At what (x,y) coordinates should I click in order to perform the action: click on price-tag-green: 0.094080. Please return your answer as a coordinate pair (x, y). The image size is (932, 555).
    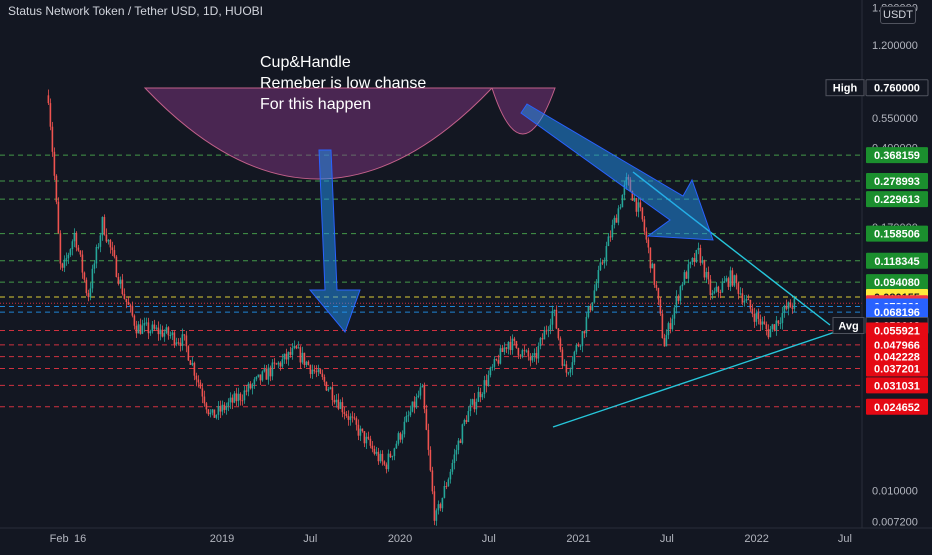
    Looking at the image, I should click on (897, 282).